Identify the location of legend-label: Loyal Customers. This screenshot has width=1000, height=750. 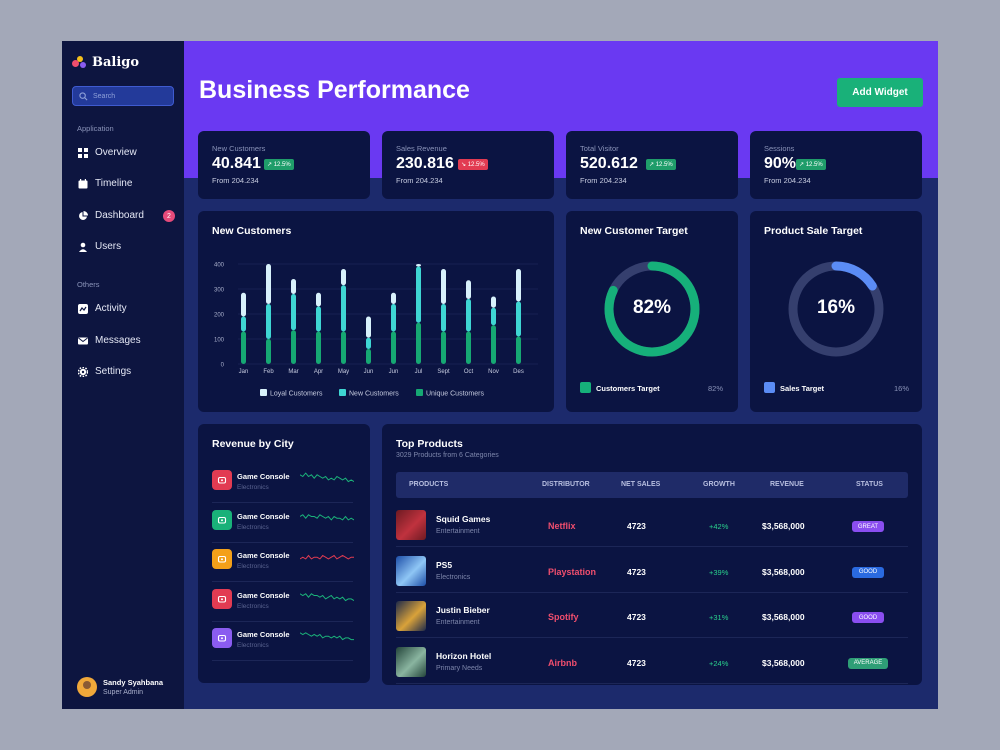
(296, 394).